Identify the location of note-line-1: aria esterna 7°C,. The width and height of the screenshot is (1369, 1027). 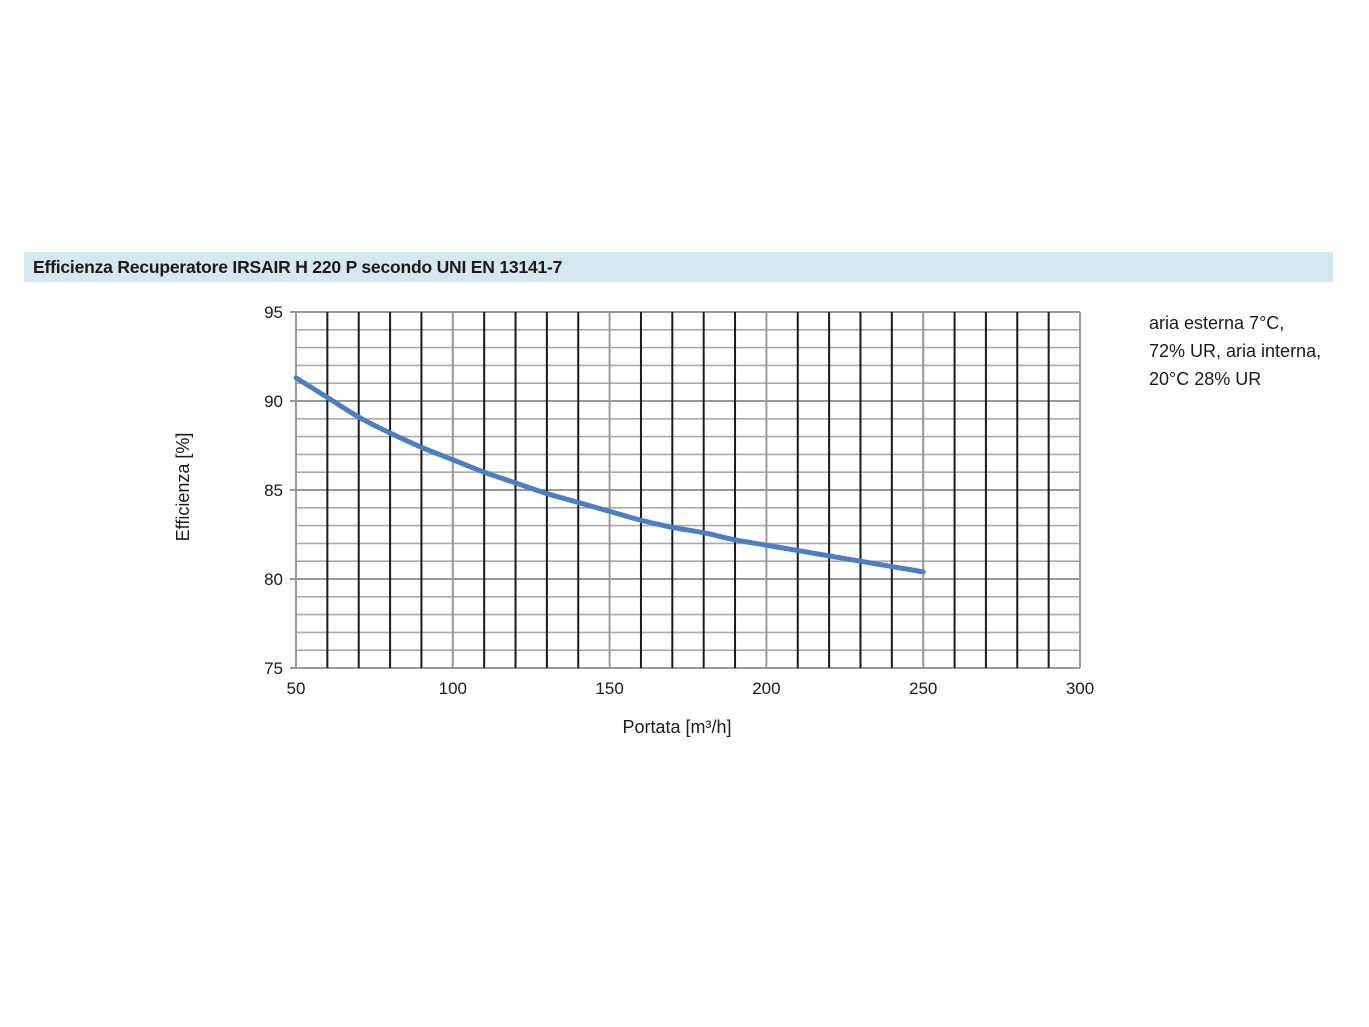
(1217, 323).